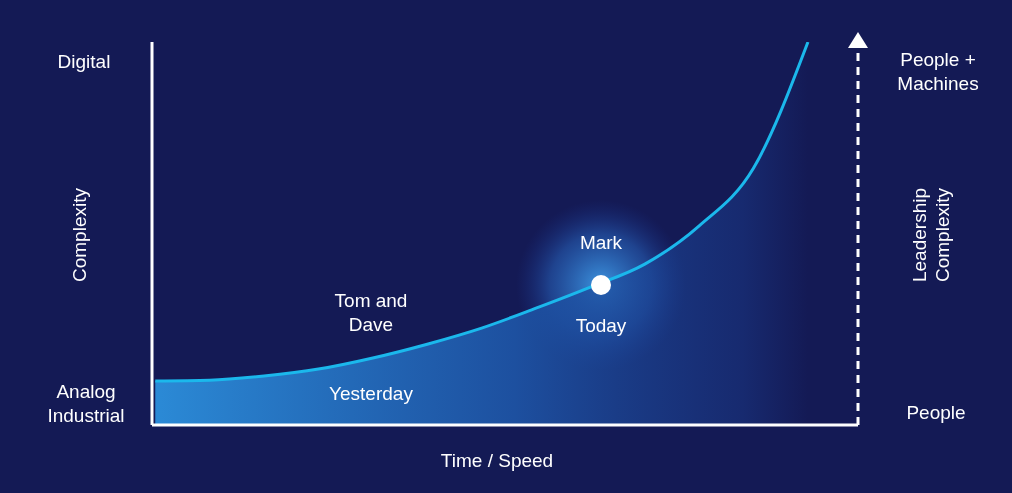 Image resolution: width=1012 pixels, height=493 pixels. Describe the element at coordinates (371, 393) in the screenshot. I see `annotation: Yesterday` at that location.